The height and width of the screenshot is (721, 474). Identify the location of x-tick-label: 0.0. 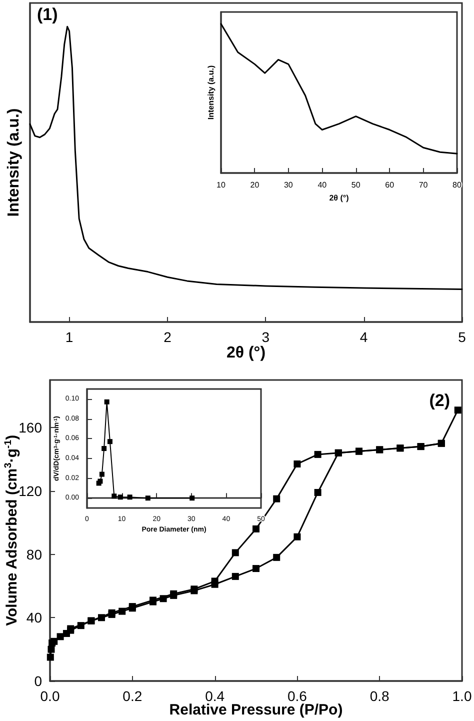
(50, 696).